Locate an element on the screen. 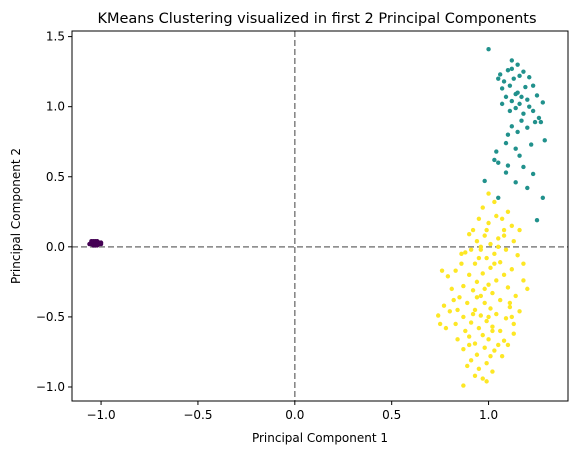 The image size is (582, 455). y-tick-label: 0.0 is located at coordinates (55, 247).